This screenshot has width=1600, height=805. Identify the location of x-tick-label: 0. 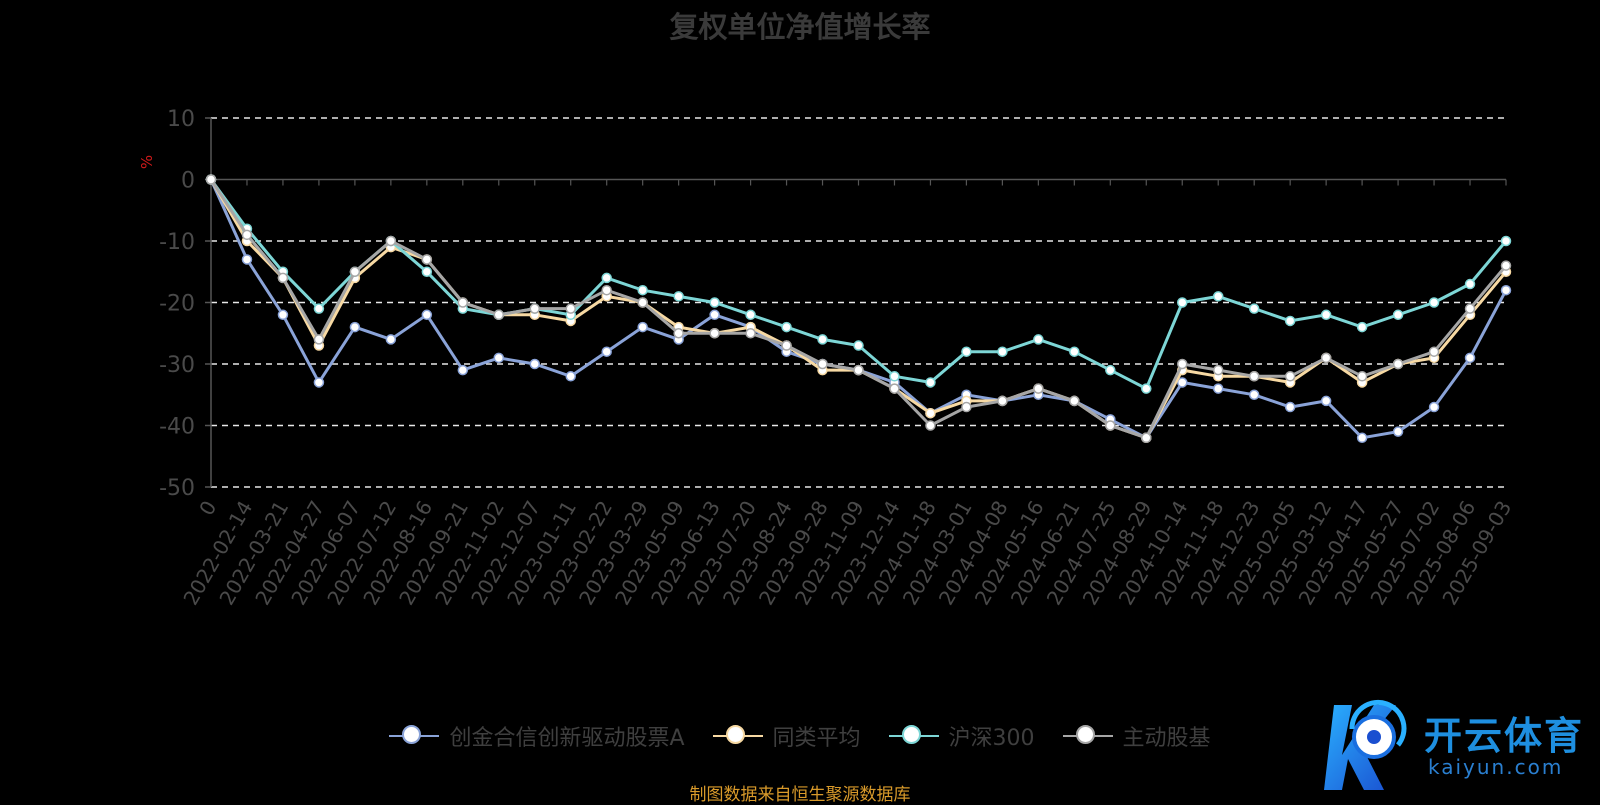
(207, 508).